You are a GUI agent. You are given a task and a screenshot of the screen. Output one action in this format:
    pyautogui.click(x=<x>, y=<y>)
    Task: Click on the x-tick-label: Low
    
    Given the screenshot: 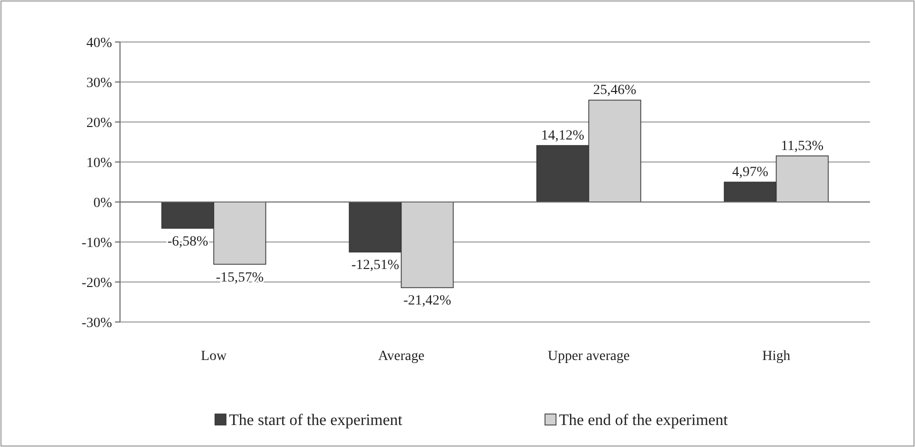 What is the action you would take?
    pyautogui.click(x=214, y=356)
    